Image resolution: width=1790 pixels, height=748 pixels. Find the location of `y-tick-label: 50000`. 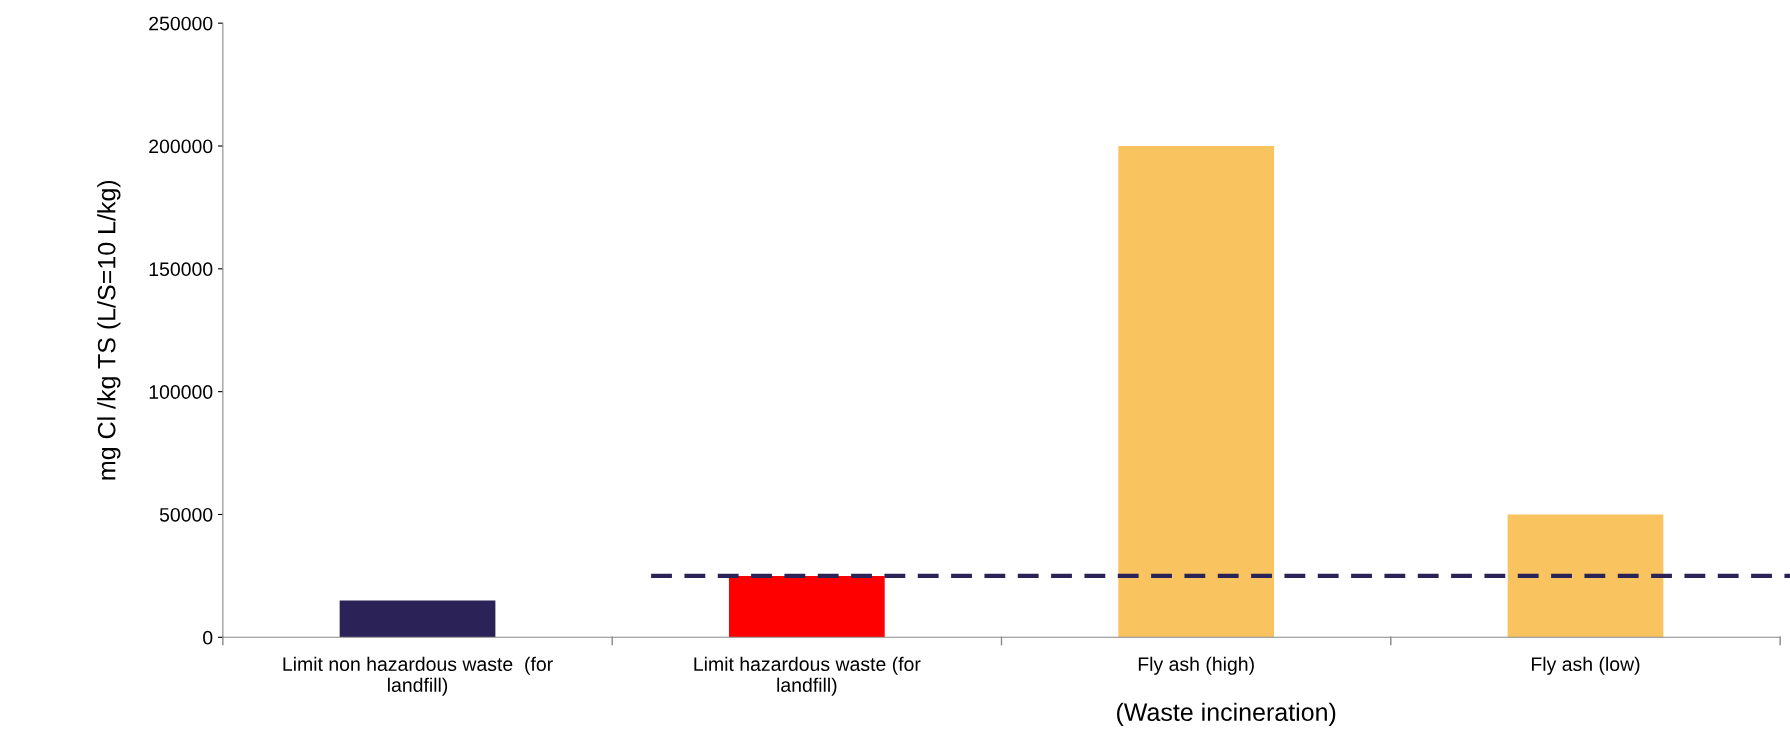

y-tick-label: 50000 is located at coordinates (186, 514).